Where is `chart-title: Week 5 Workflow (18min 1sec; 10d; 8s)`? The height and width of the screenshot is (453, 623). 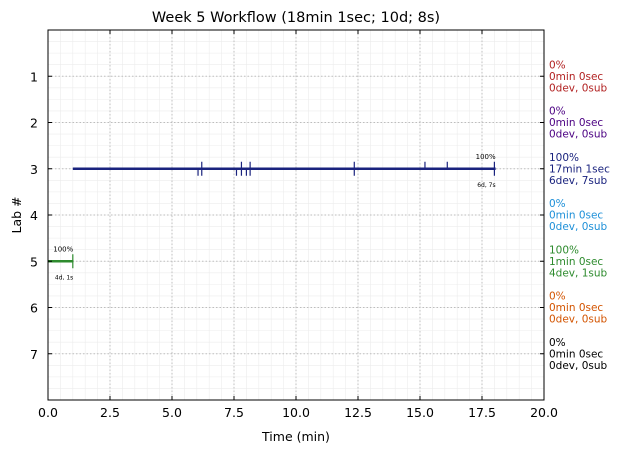
chart-title: Week 5 Workflow (18min 1sec; 10d; 8s) is located at coordinates (296, 18).